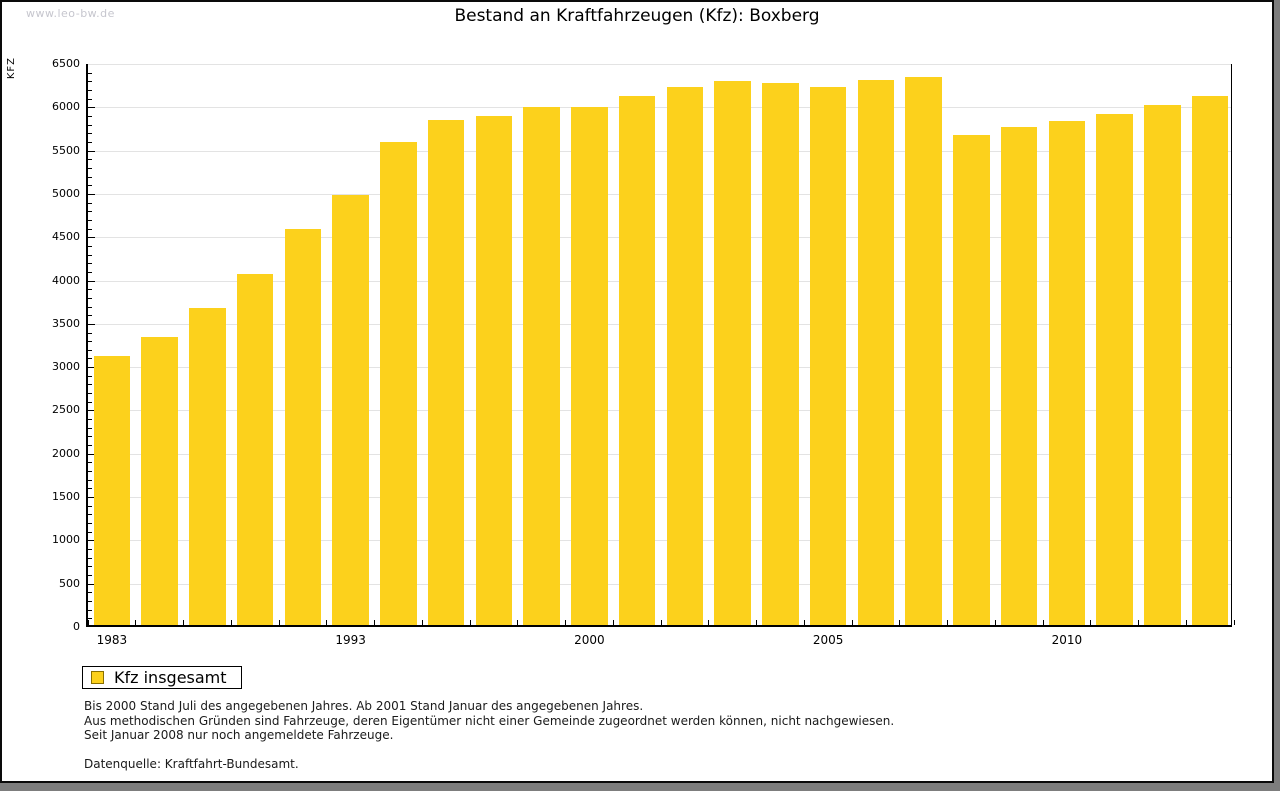  Describe the element at coordinates (66, 540) in the screenshot. I see `y-tick-label: 1000` at that location.